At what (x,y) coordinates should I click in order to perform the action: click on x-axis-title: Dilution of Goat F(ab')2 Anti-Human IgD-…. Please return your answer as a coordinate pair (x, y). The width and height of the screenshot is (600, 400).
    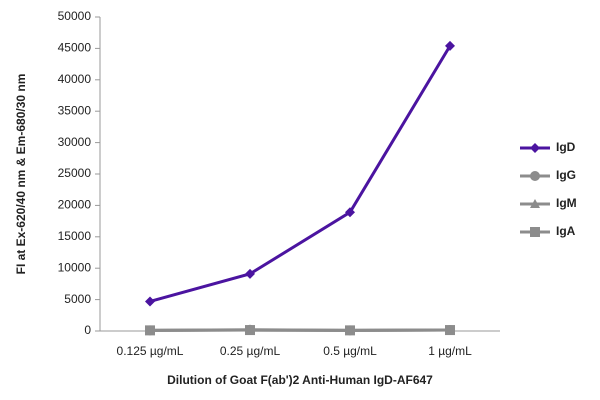
    Looking at the image, I should click on (300, 380).